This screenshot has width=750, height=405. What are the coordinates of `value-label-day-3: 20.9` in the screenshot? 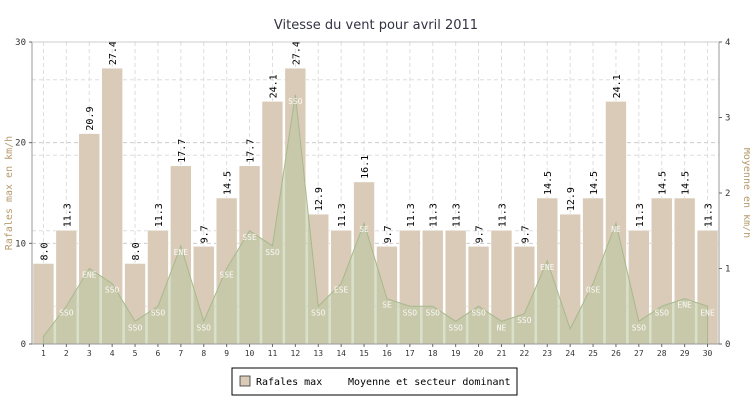 It's located at (90, 119).